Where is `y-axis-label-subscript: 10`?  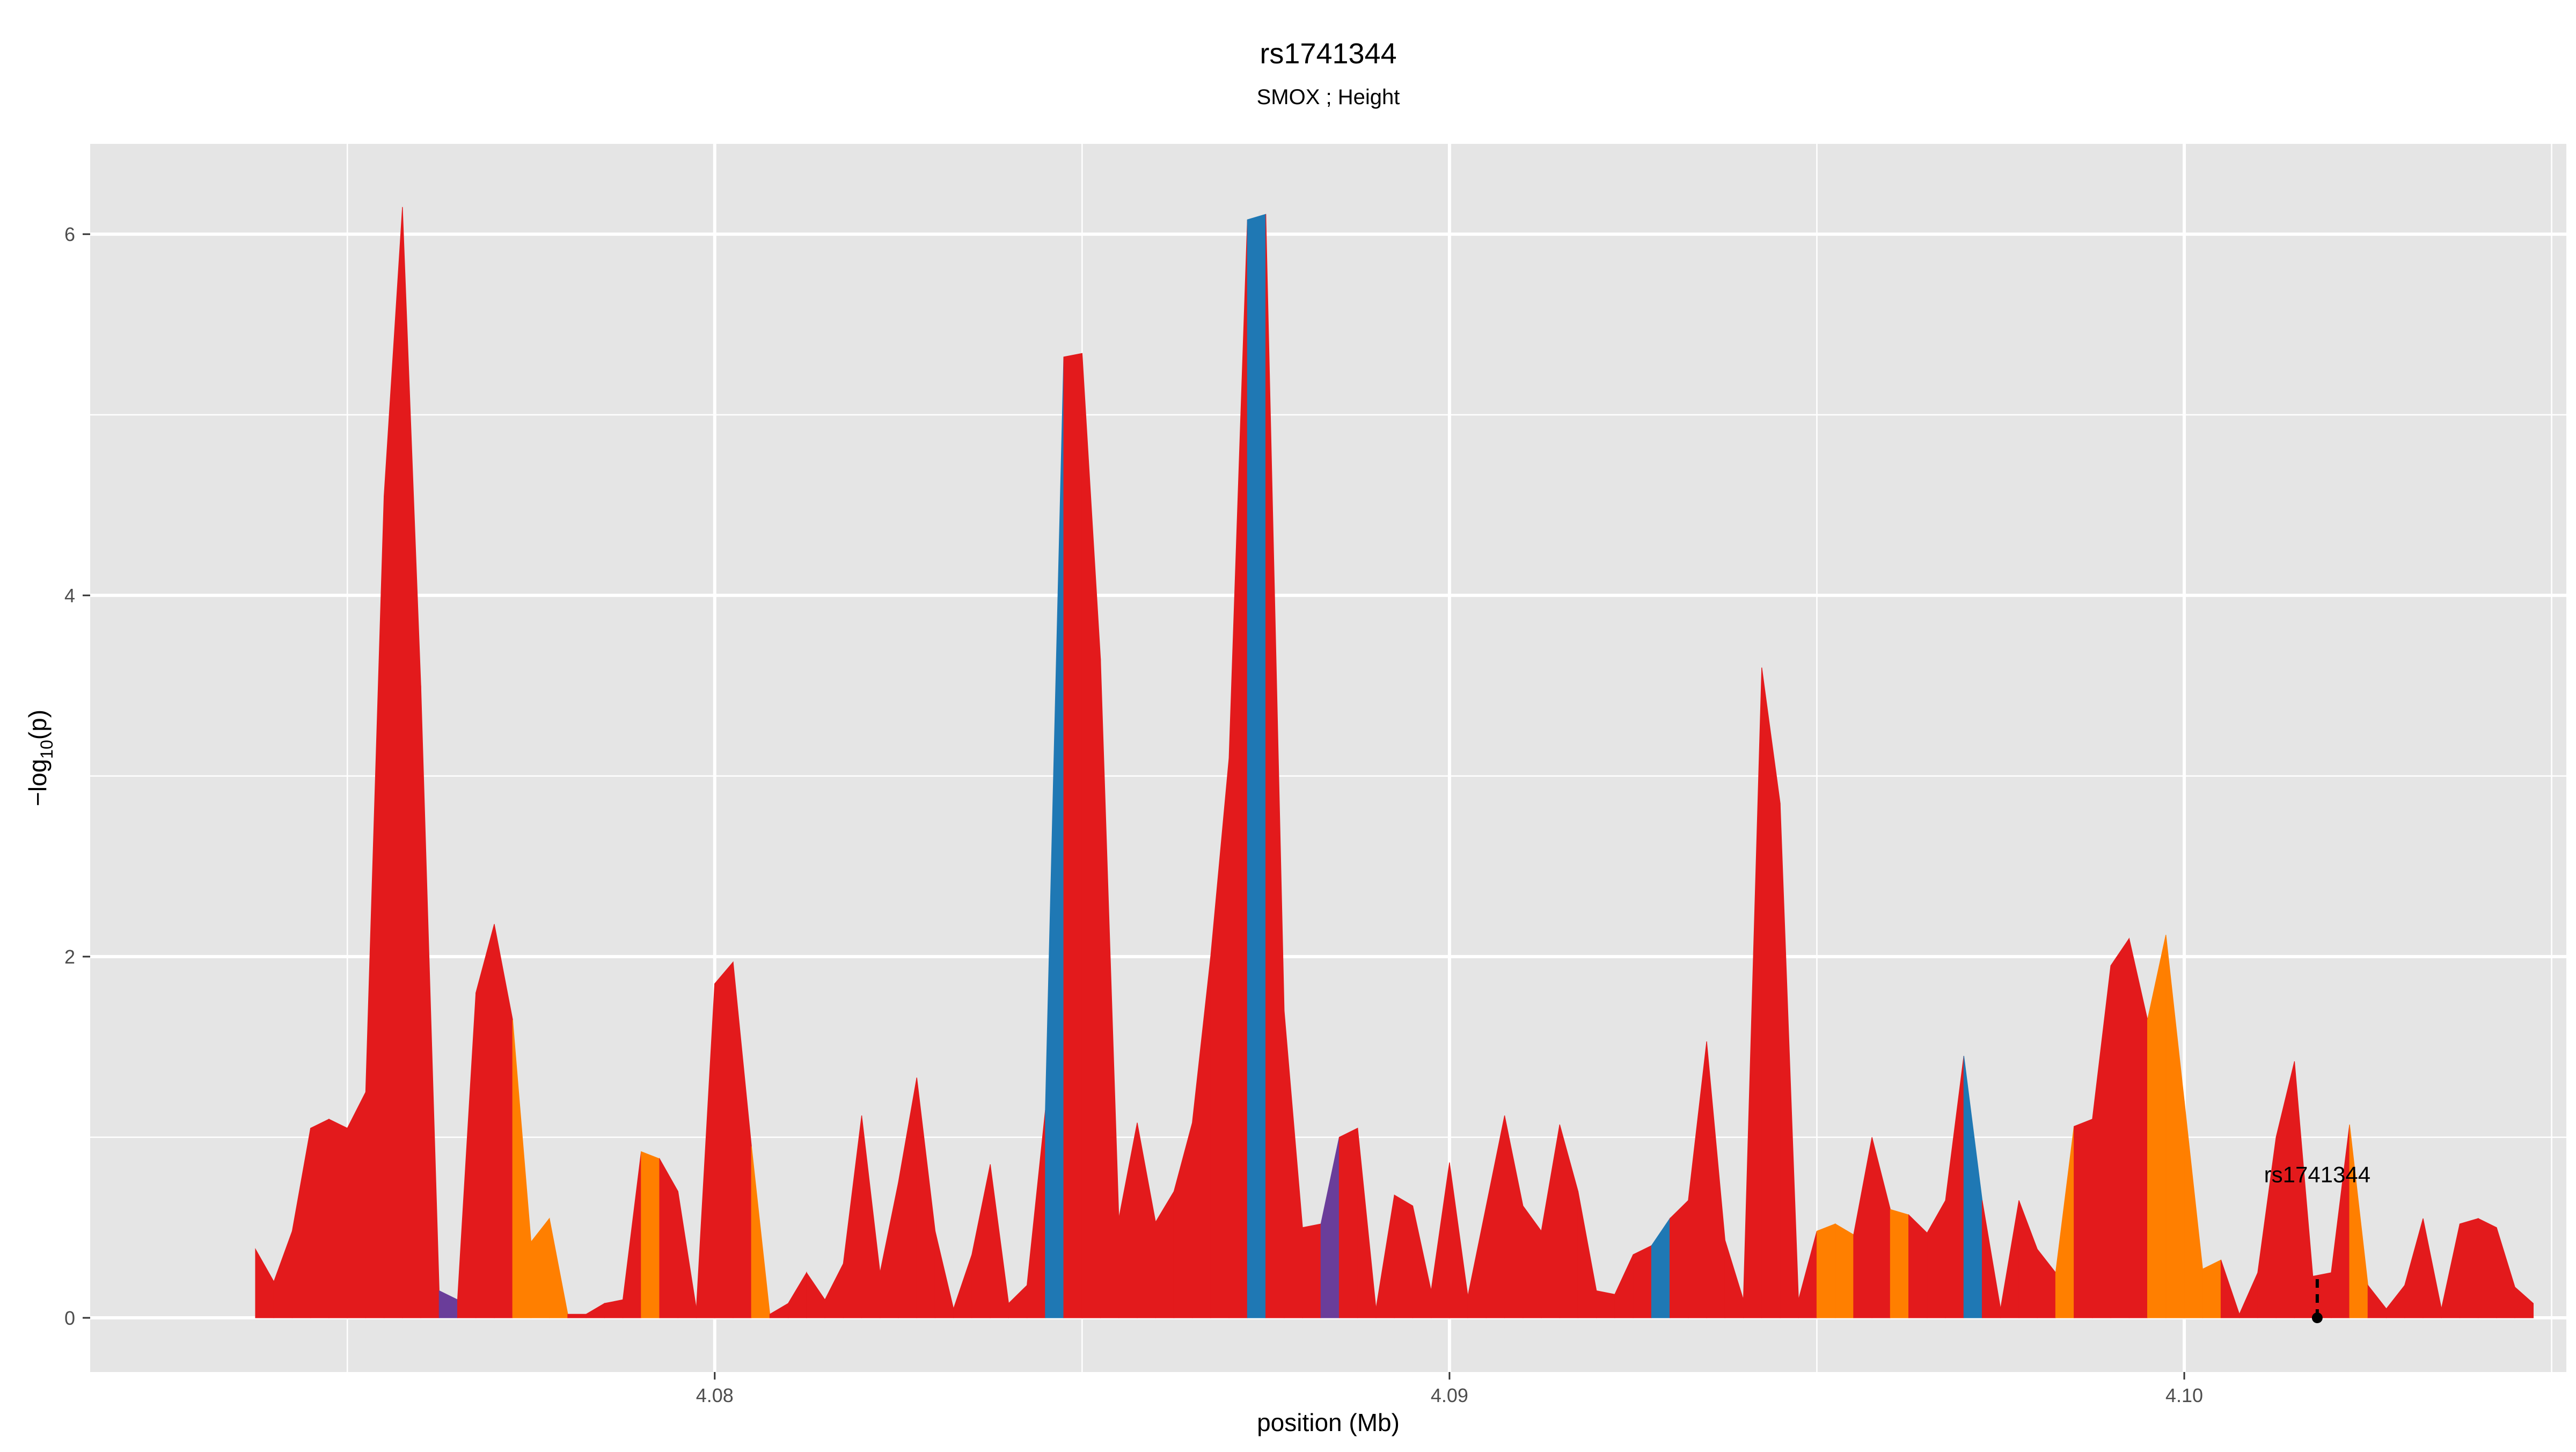 y-axis-label-subscript: 10 is located at coordinates (46, 749).